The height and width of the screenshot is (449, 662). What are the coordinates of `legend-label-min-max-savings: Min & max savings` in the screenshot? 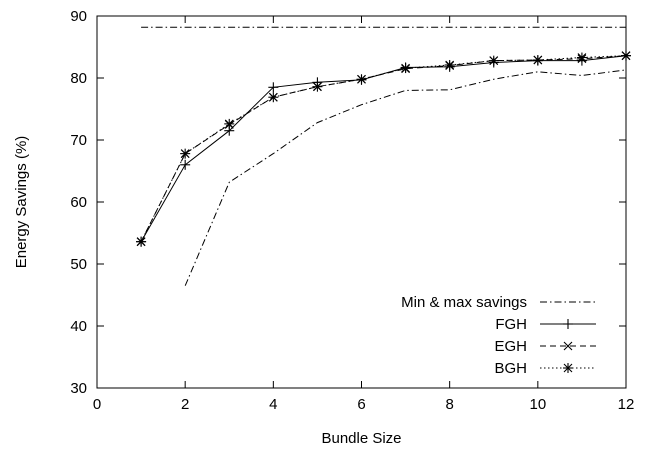 It's located at (464, 302).